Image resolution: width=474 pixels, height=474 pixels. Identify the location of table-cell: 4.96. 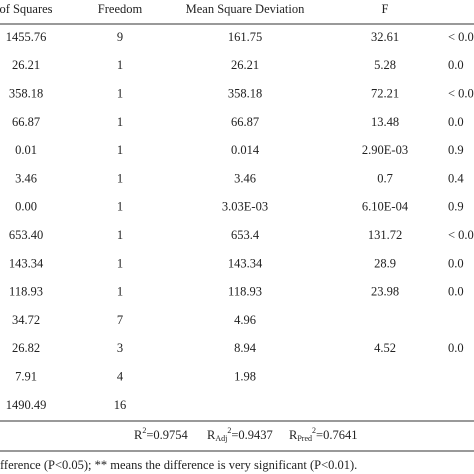
(245, 320).